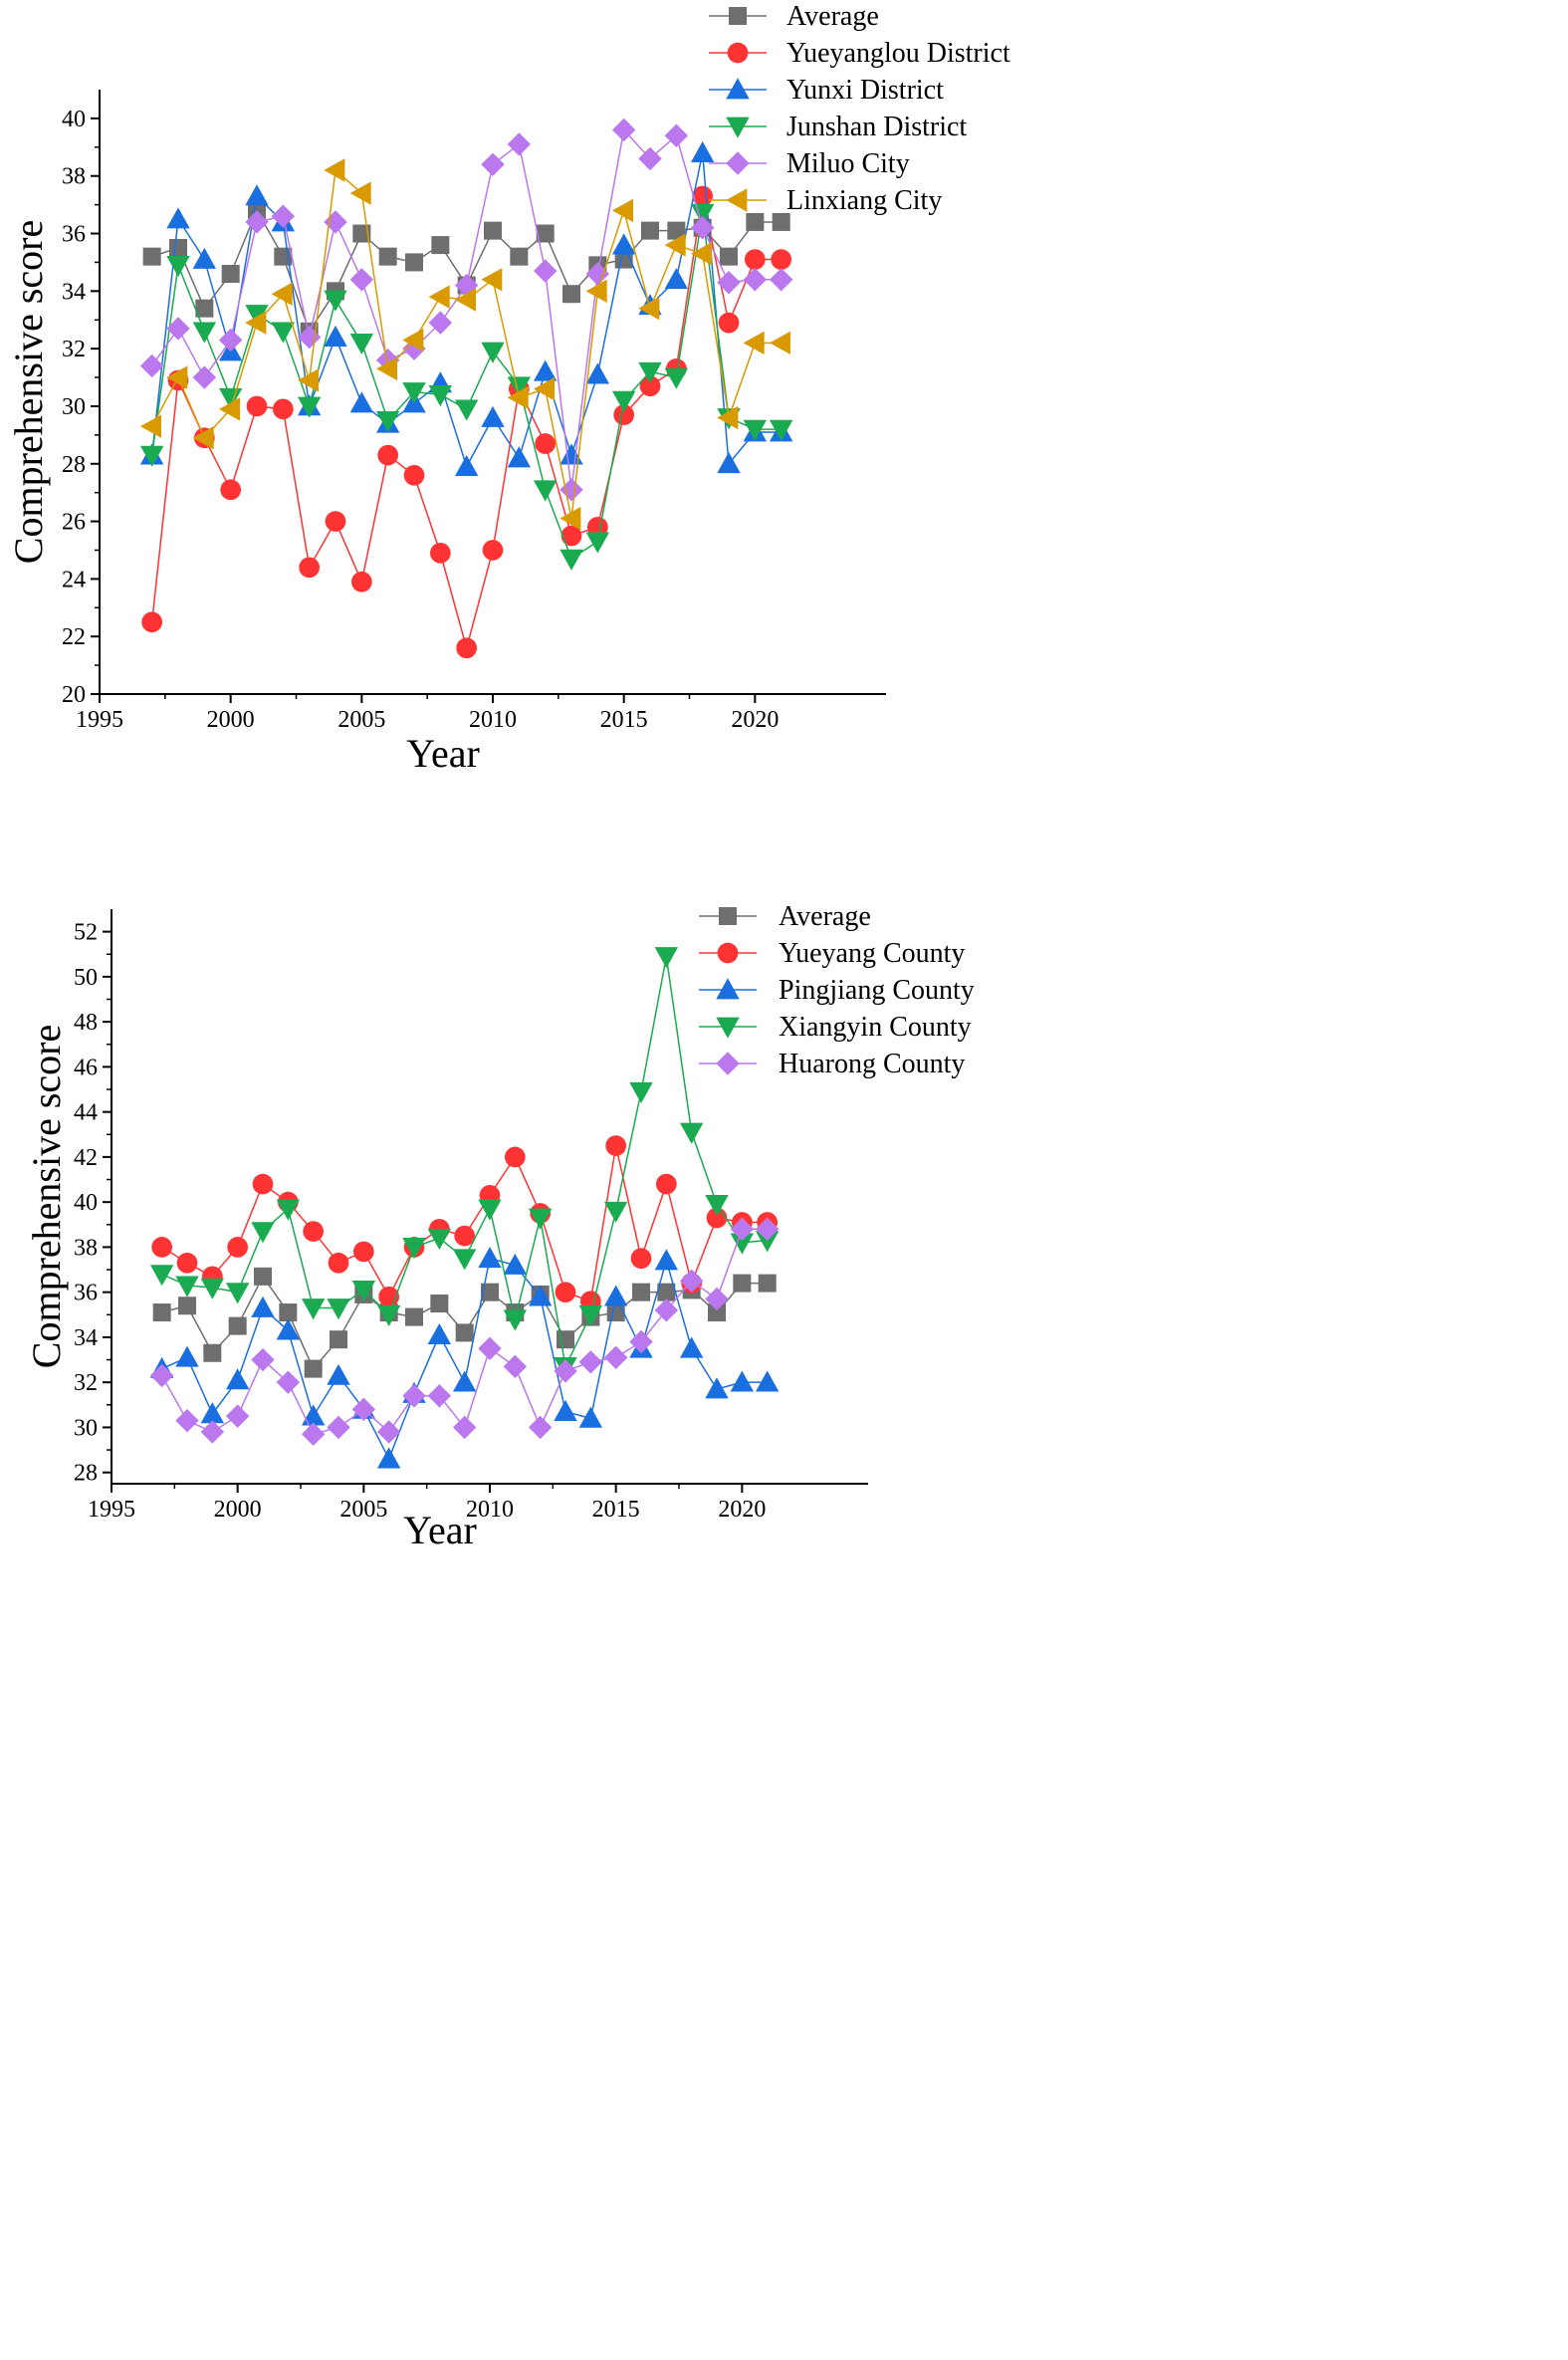 The image size is (1568, 2360). Describe the element at coordinates (835, 1028) in the screenshot. I see `legend-item: Xiangyin County` at that location.